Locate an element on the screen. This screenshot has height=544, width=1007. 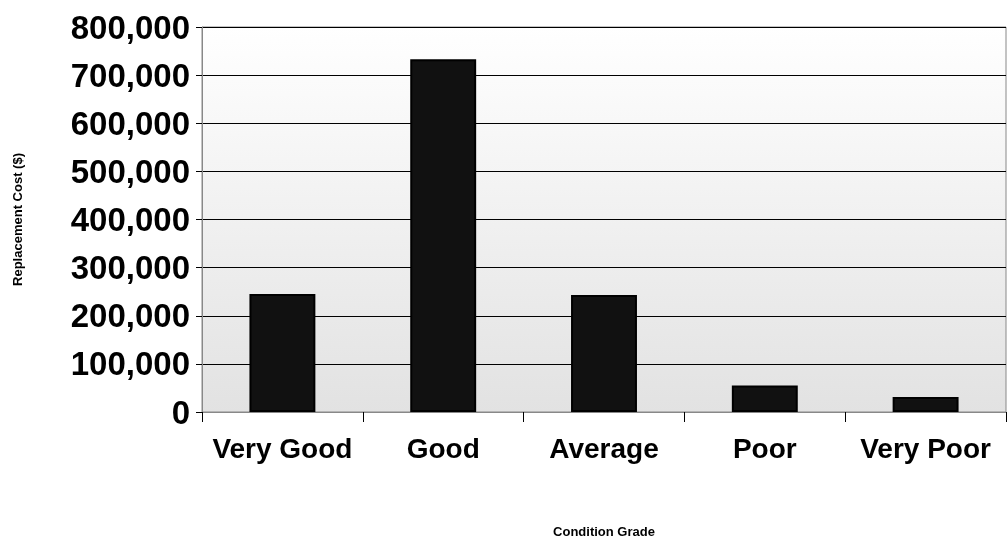
y-tick-label: 0 is located at coordinates (180, 412).